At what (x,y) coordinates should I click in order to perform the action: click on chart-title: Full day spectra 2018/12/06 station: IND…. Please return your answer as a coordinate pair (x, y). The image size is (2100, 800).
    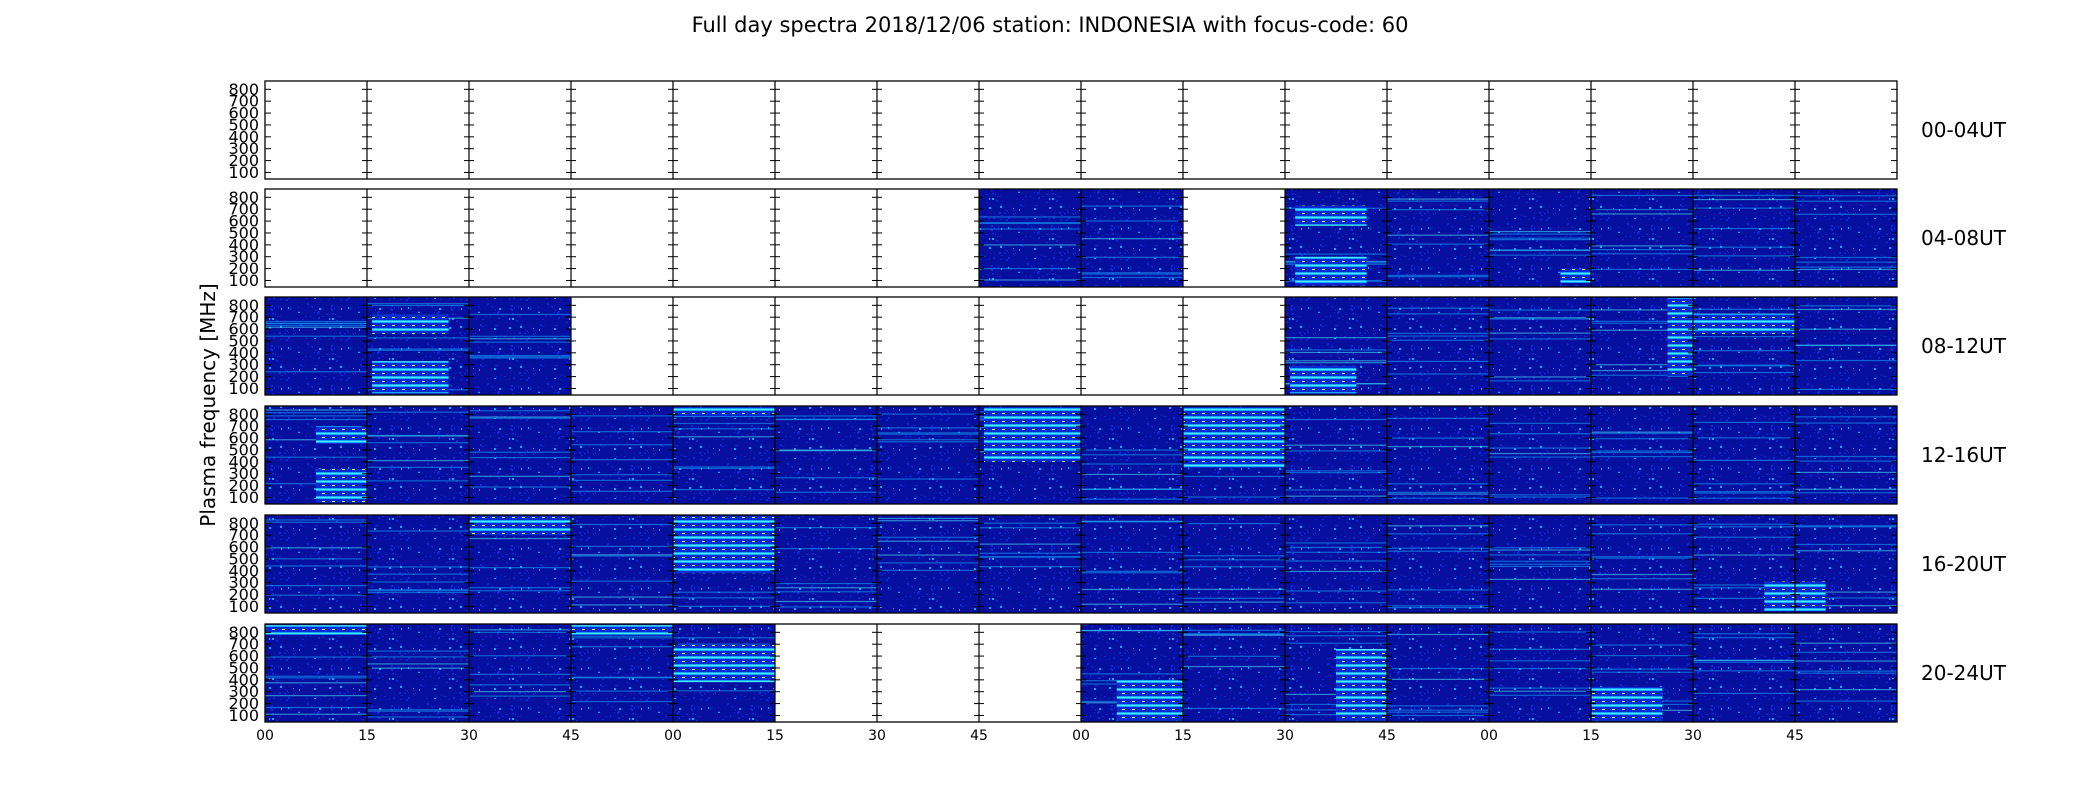
    Looking at the image, I should click on (1050, 25).